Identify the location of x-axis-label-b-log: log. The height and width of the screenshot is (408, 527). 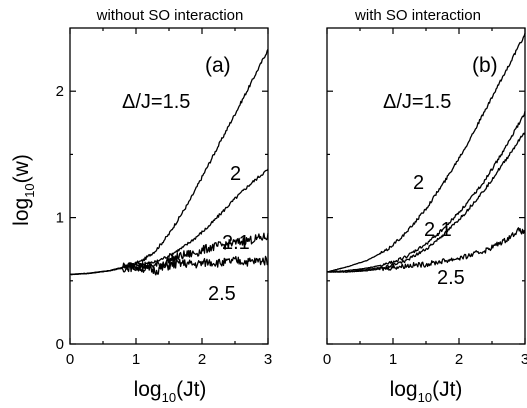
(404, 389).